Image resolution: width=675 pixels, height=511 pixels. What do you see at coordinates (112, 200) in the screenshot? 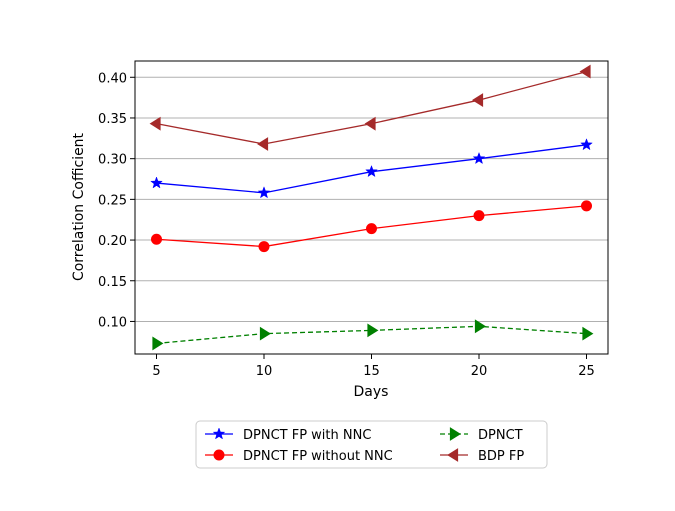
I see `y-tick-label: 0.25` at bounding box center [112, 200].